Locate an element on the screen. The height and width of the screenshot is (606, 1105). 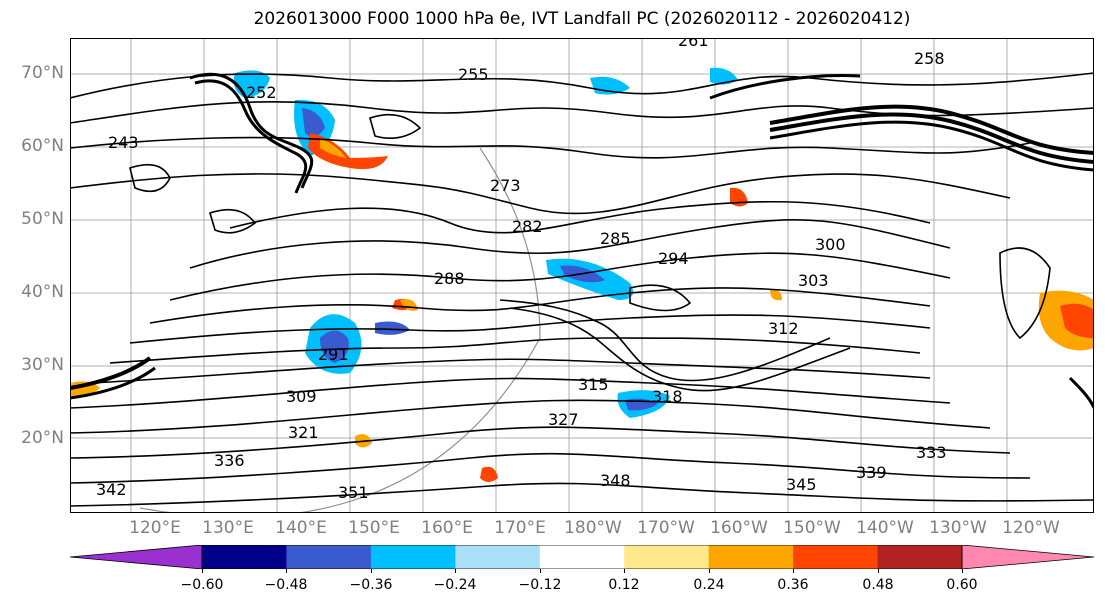
colorbar-tick-label: −0.12 is located at coordinates (540, 585).